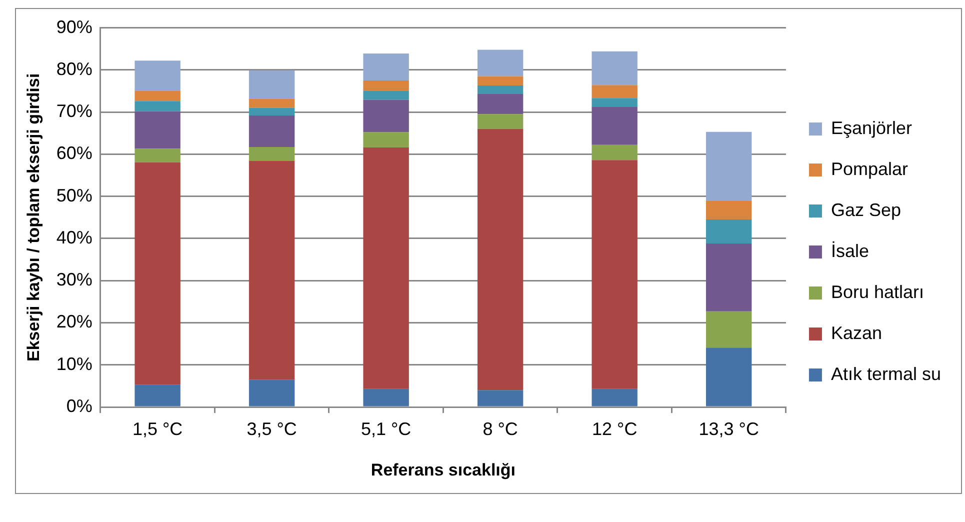 This screenshot has width=965, height=522. I want to click on legend-label: Atık termal su, so click(885, 374).